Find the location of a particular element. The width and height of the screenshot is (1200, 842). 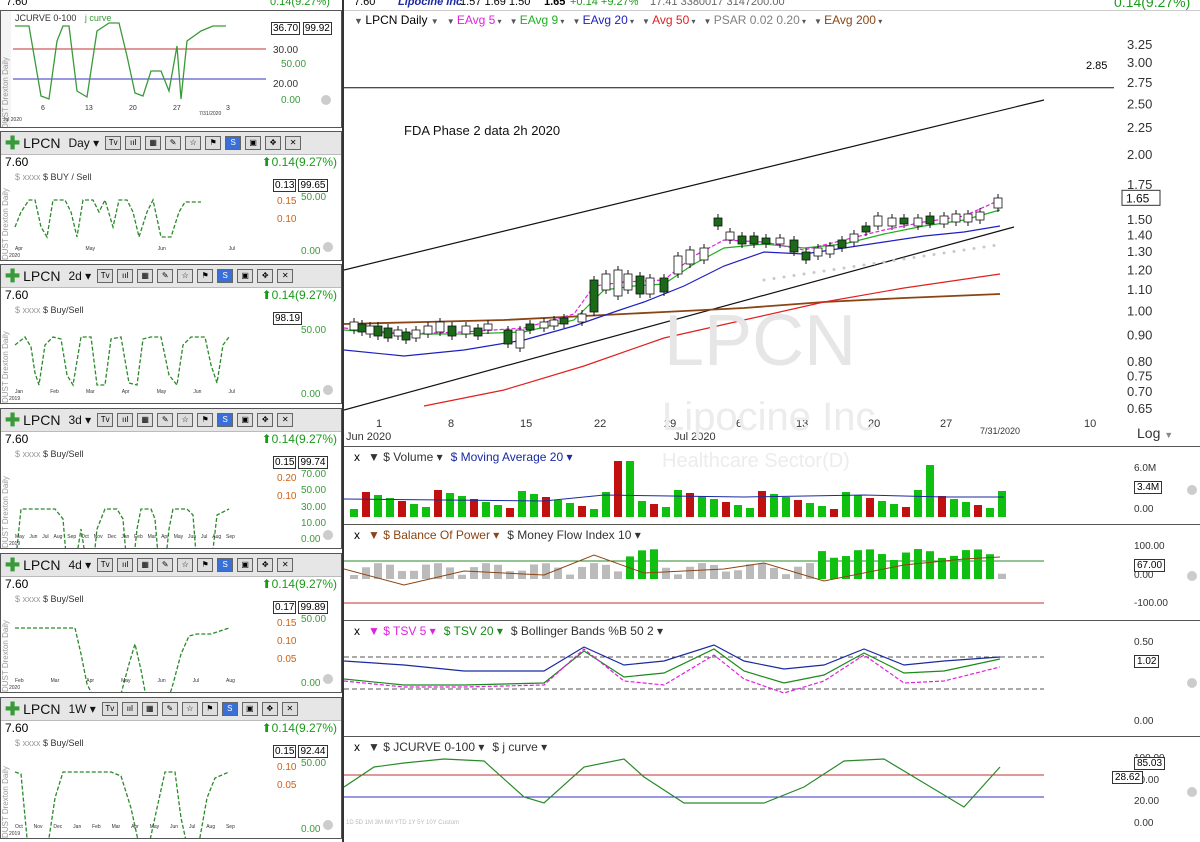

tsv-overlay: $ Bollinger Bands %B 50 2 ▾ is located at coordinates (587, 631).